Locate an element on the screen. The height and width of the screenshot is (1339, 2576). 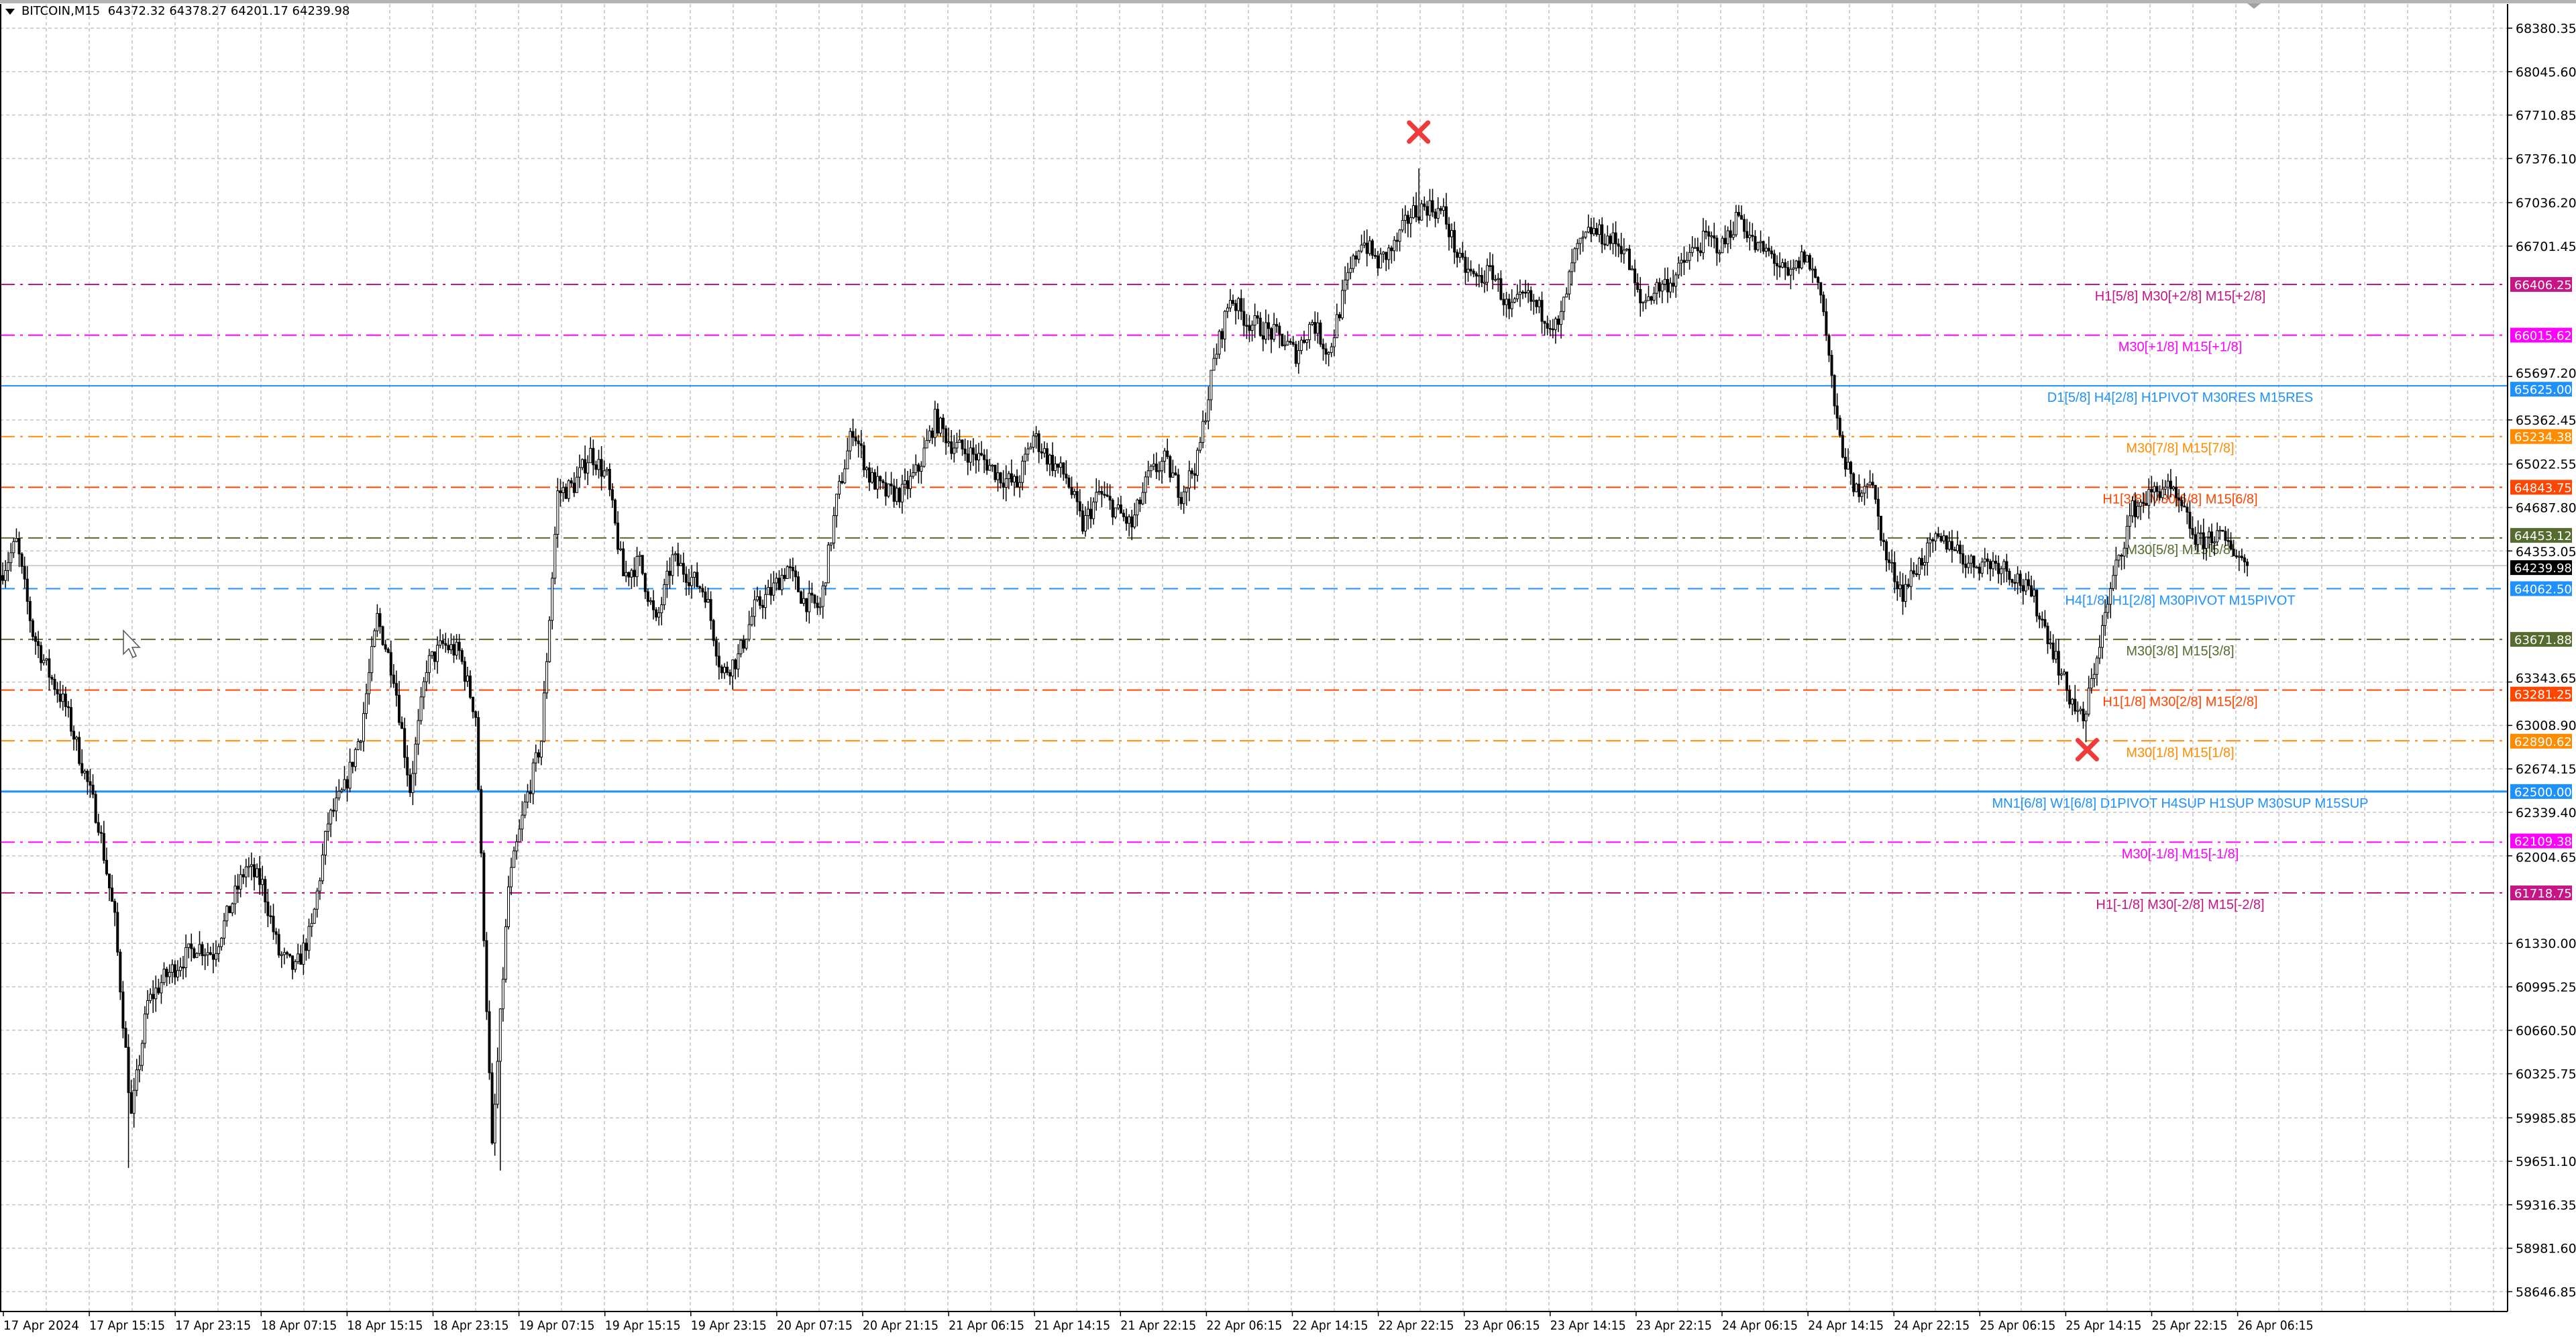
time-axis-label: 22 Apr 06:15 is located at coordinates (1244, 1325).